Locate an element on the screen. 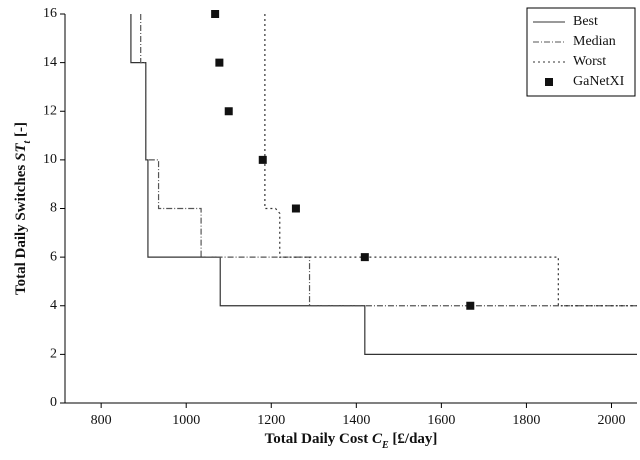 The width and height of the screenshot is (640, 460). x-axis-label-part: [£/day] is located at coordinates (413, 439).